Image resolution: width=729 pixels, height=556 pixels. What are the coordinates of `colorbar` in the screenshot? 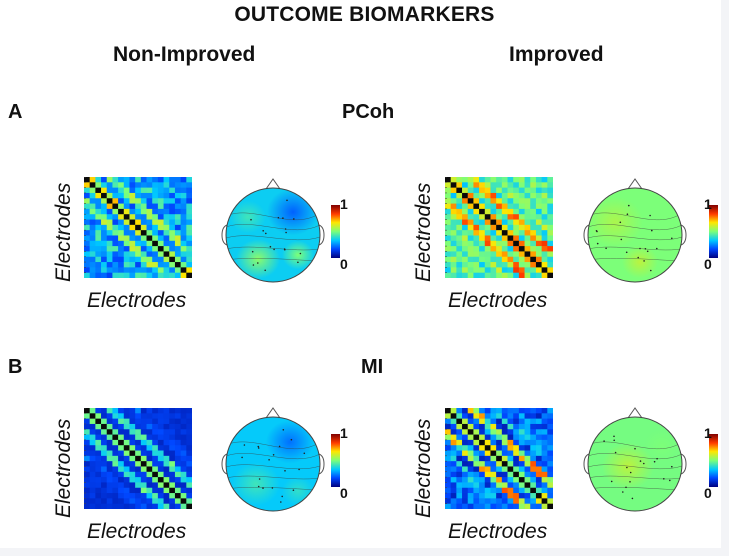 It's located at (335, 231).